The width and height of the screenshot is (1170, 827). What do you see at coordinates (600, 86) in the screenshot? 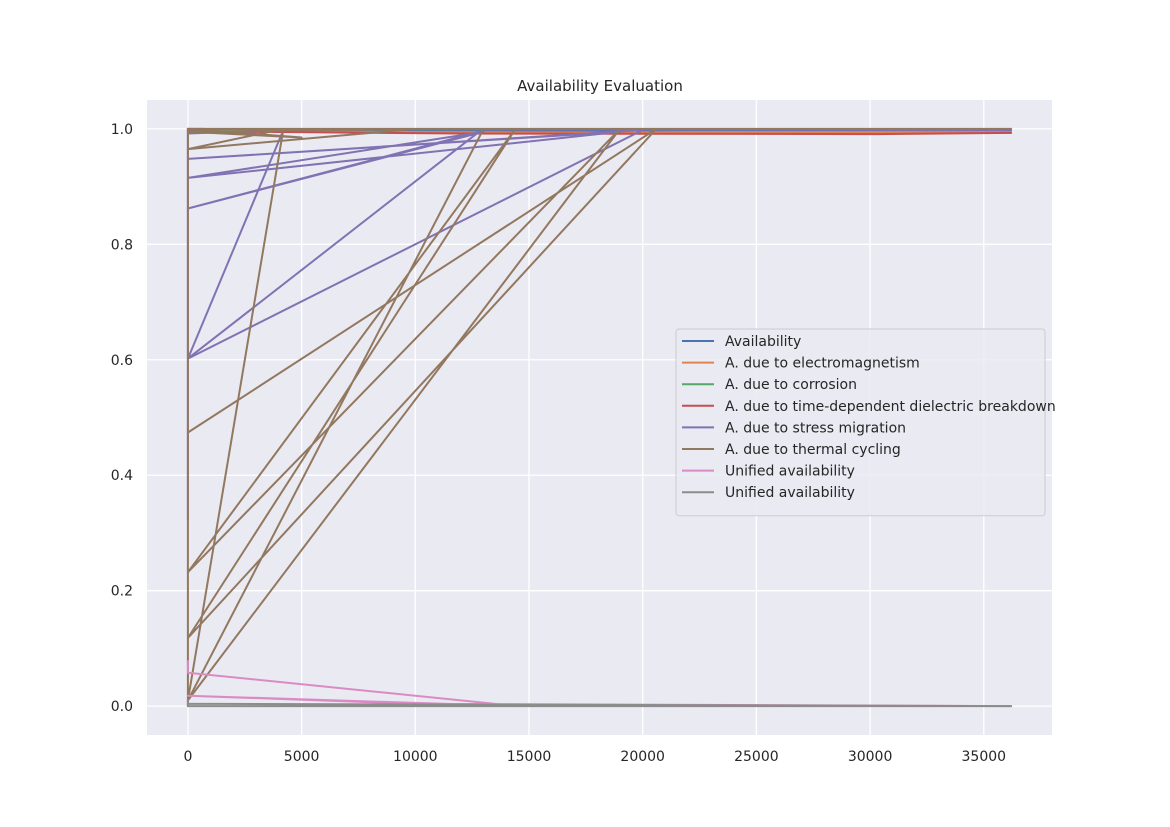
I see `chart-title: Availability Evaluation` at bounding box center [600, 86].